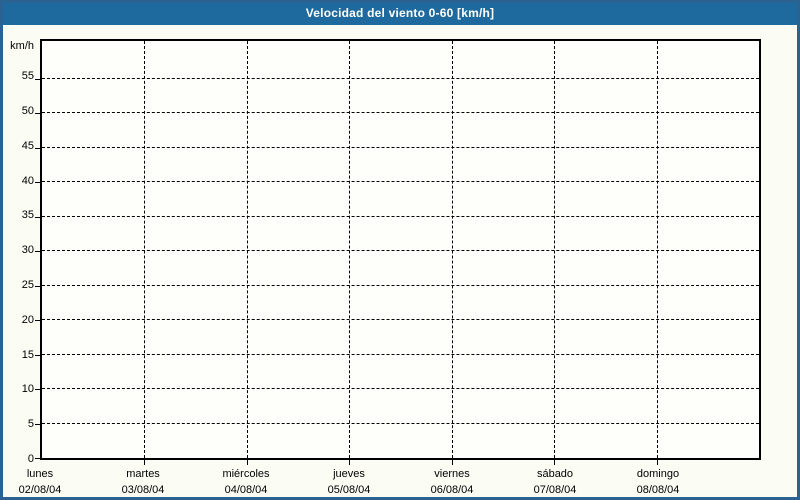 The width and height of the screenshot is (800, 500). Describe the element at coordinates (555, 481) in the screenshot. I see `x-tick-label: sábado 07/08/04` at that location.